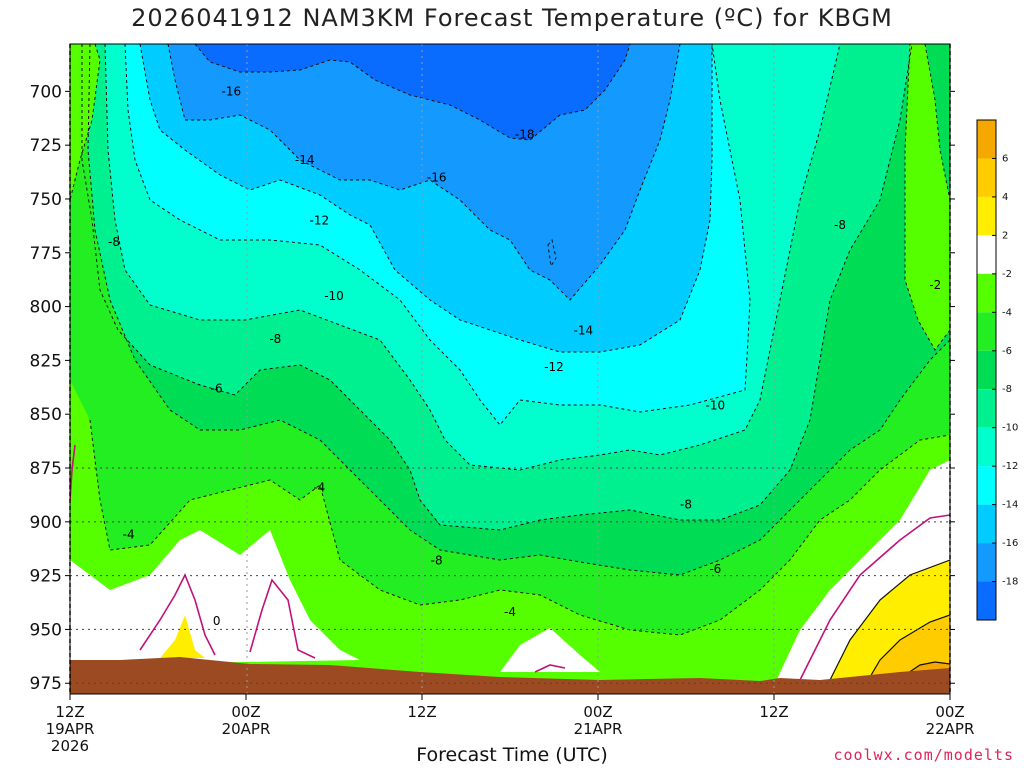  I want to click on contour-label-c_m14a: -14, so click(305, 160).